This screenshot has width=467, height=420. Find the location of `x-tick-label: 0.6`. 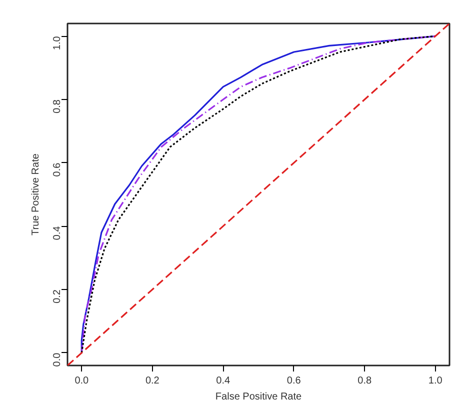

x-tick-label: 0.6 is located at coordinates (294, 381).